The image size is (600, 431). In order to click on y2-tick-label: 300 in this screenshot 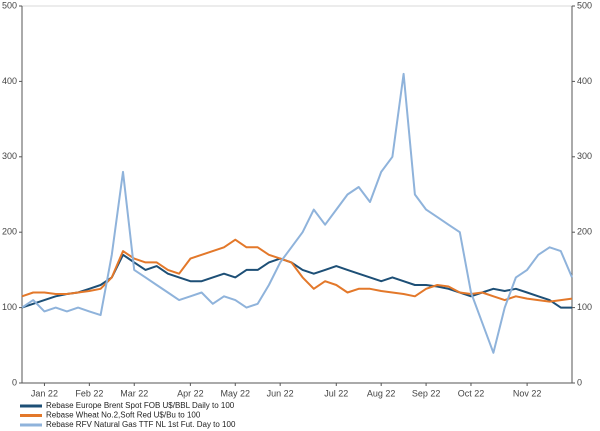, I will do `click(584, 156)`.